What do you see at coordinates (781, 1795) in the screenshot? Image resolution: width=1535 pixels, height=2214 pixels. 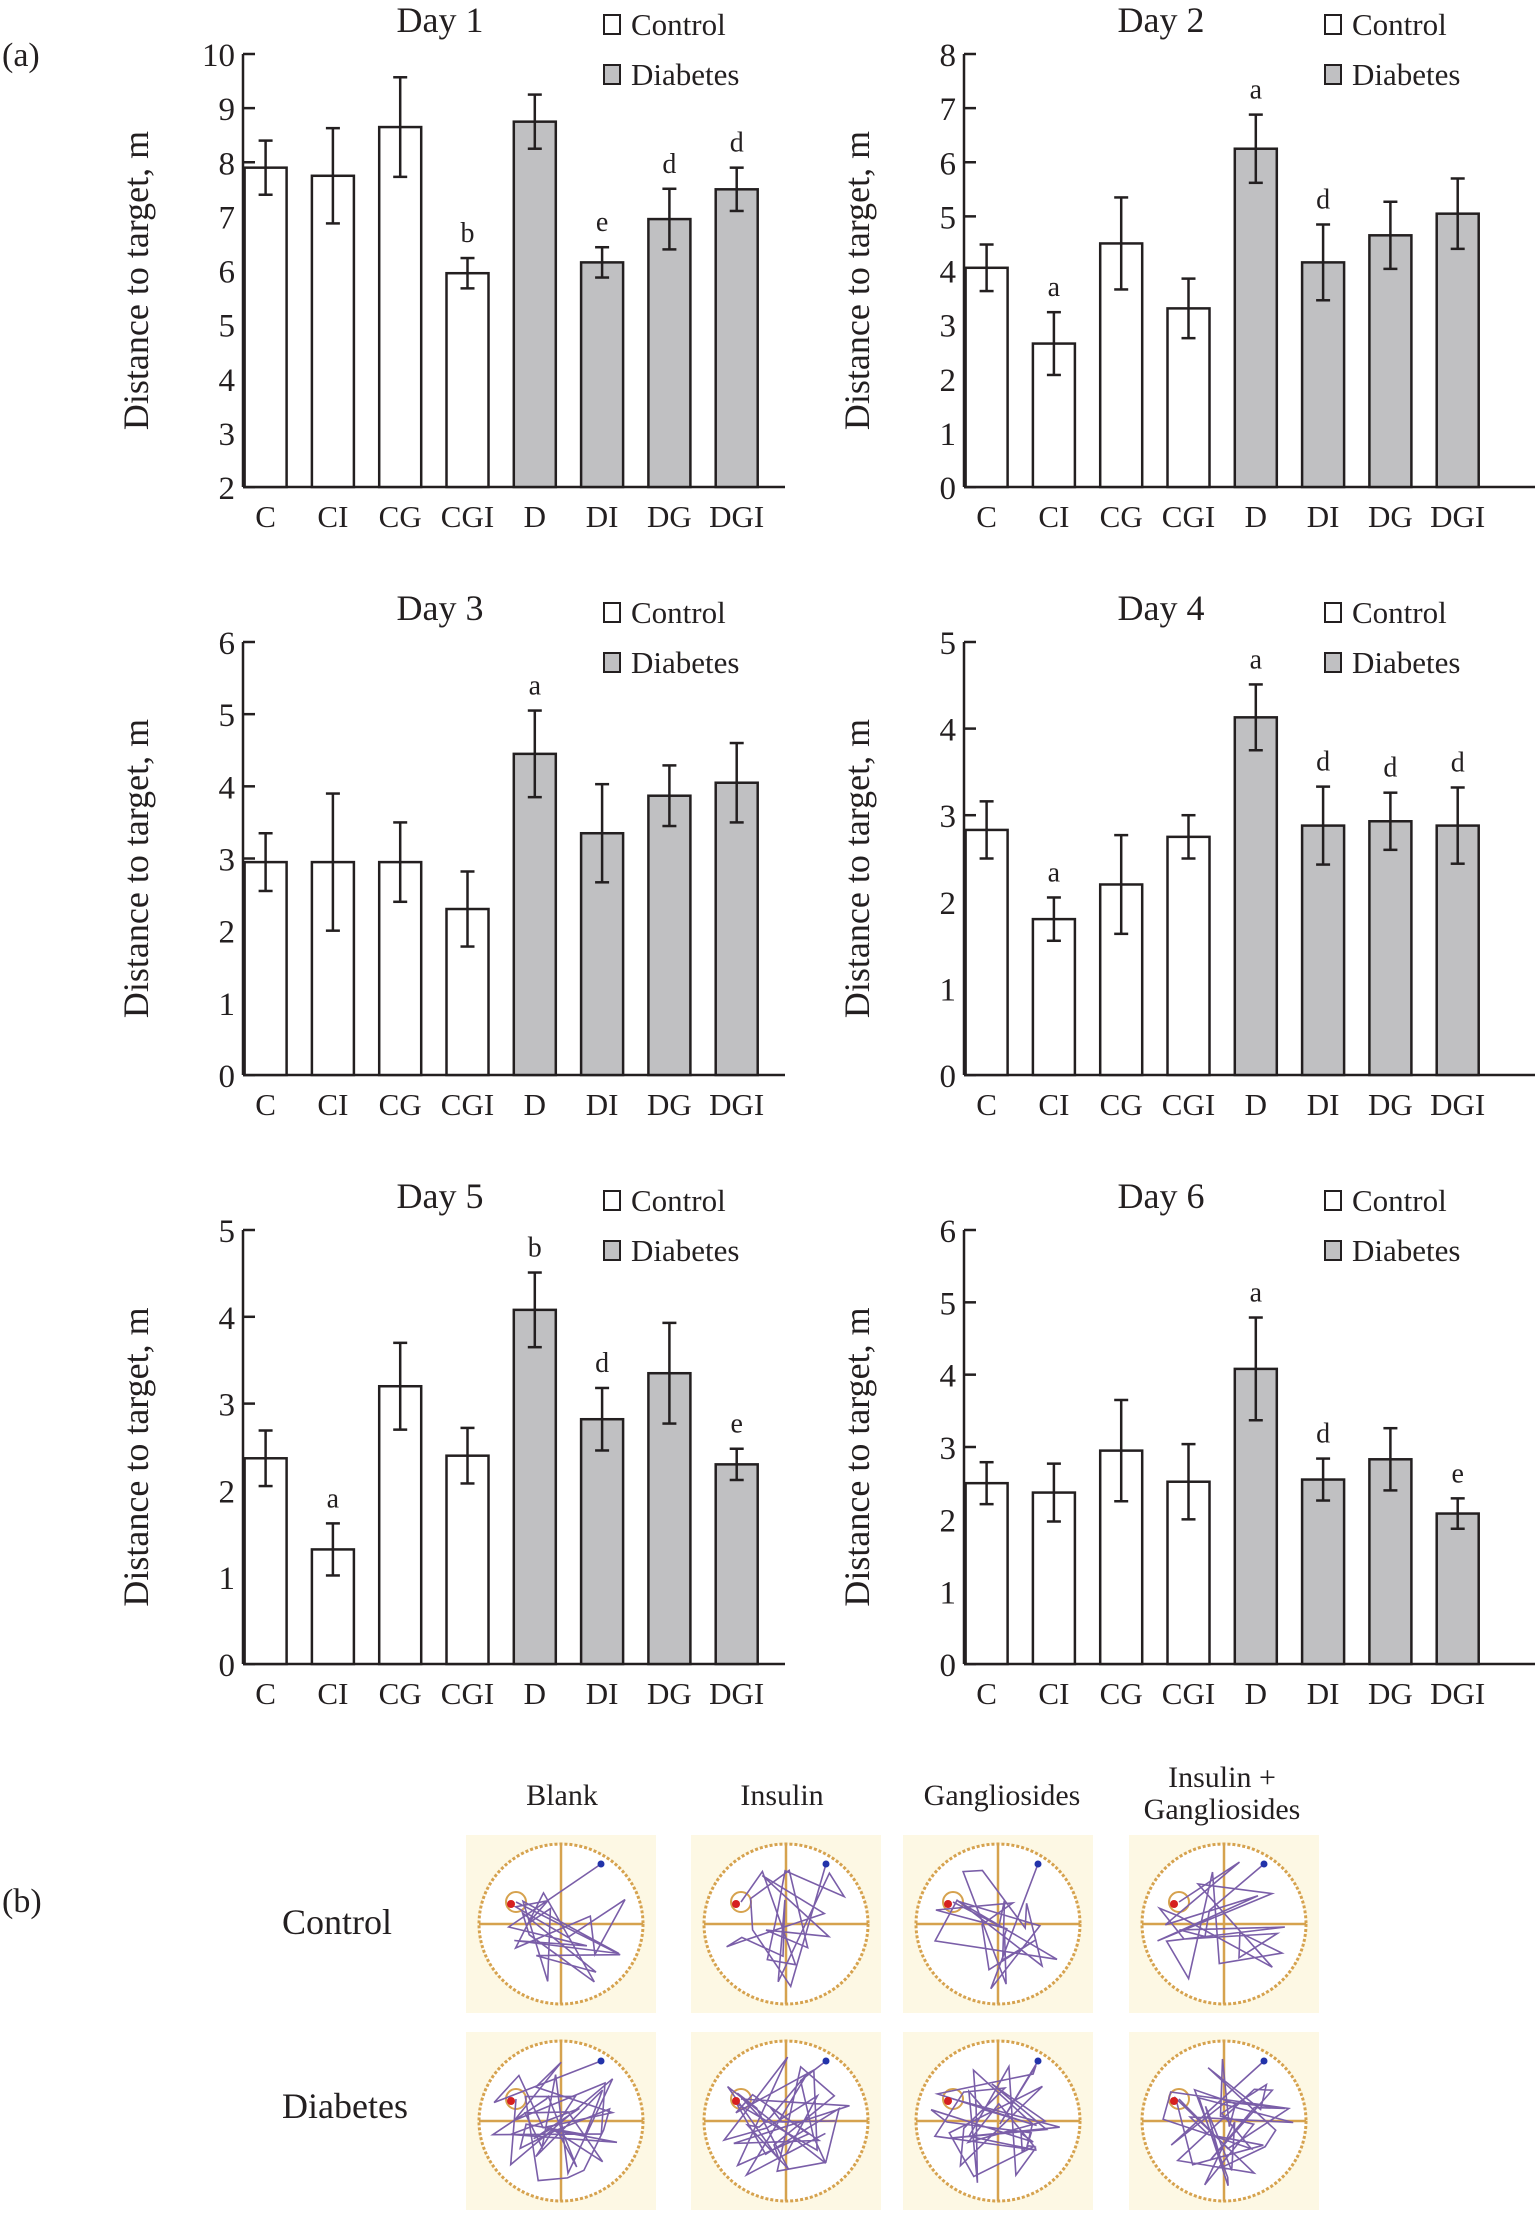 I see `column-label: Insulin` at bounding box center [781, 1795].